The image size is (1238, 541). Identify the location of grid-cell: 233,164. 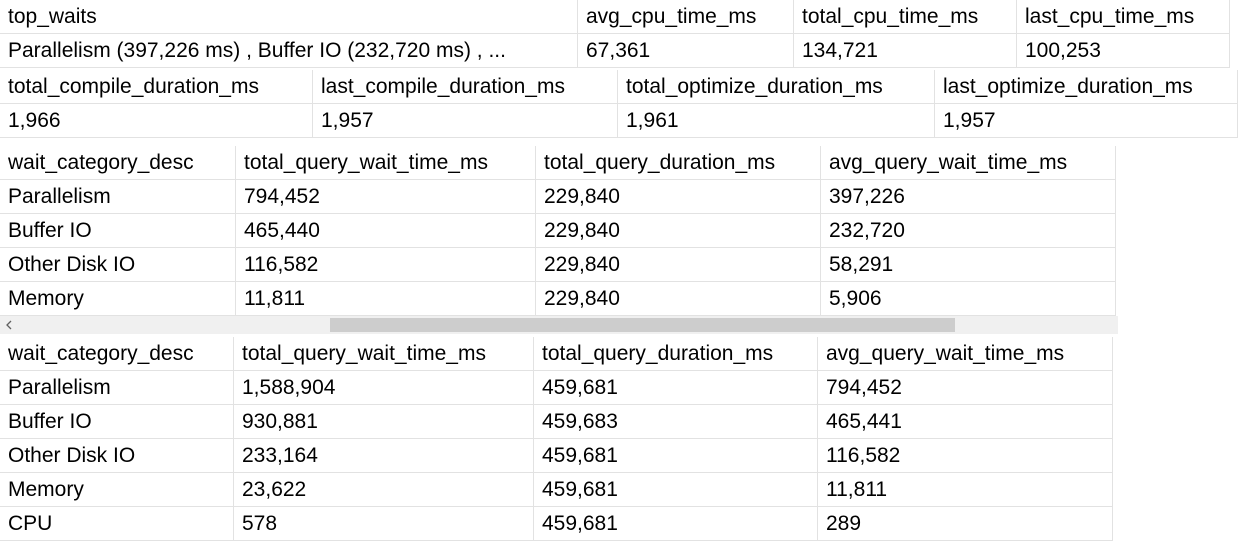
(384, 456).